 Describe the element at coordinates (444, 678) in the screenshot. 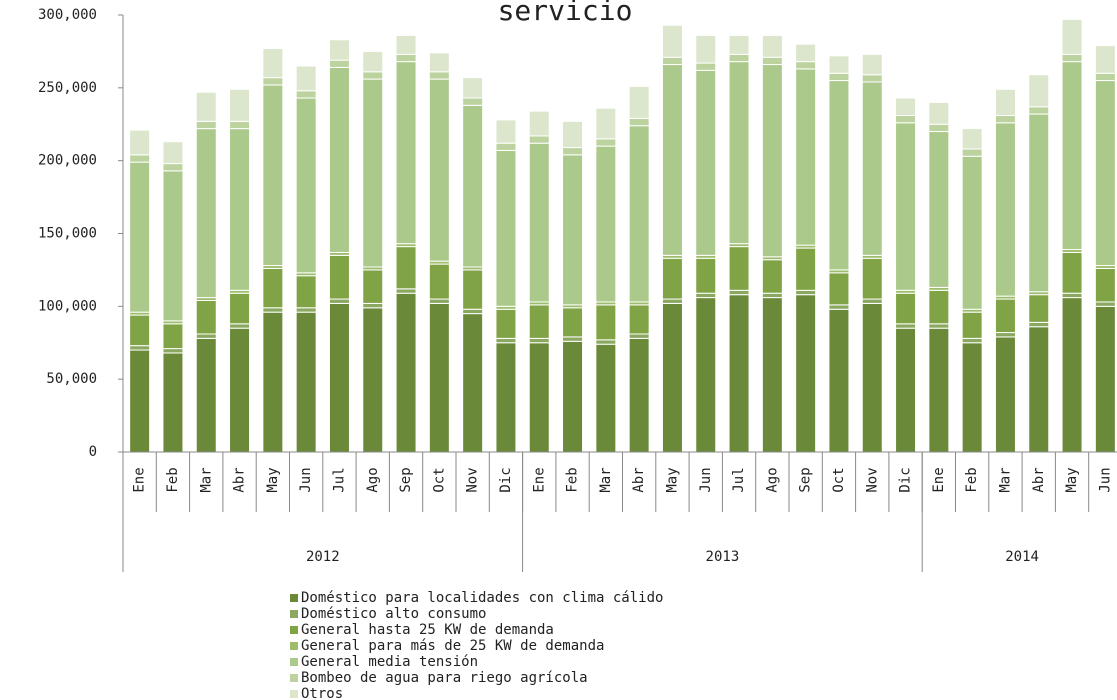

I see `legend-label: Bombeo de agua para riego agrícola` at that location.